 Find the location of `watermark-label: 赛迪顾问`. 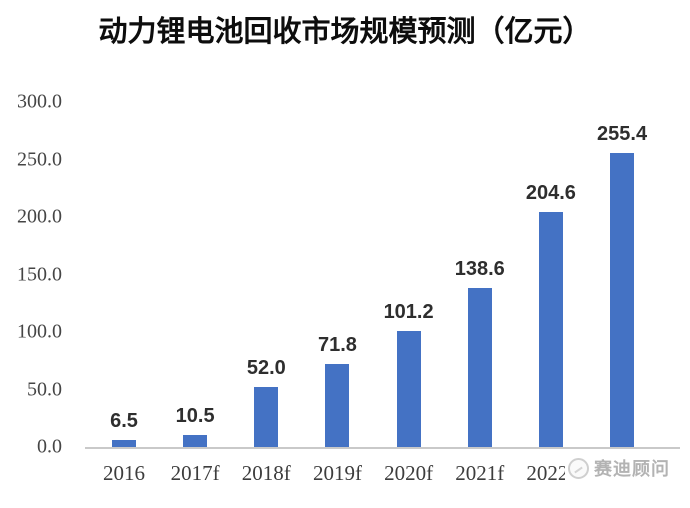

watermark-label: 赛迪顾问 is located at coordinates (632, 469).